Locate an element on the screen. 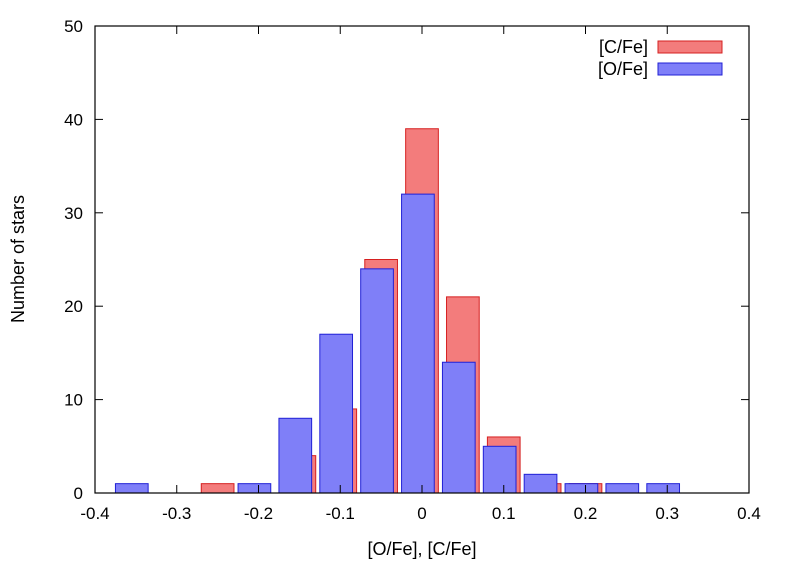 The image size is (789, 564). legend-label-series2: [O/Fe] is located at coordinates (623, 69).